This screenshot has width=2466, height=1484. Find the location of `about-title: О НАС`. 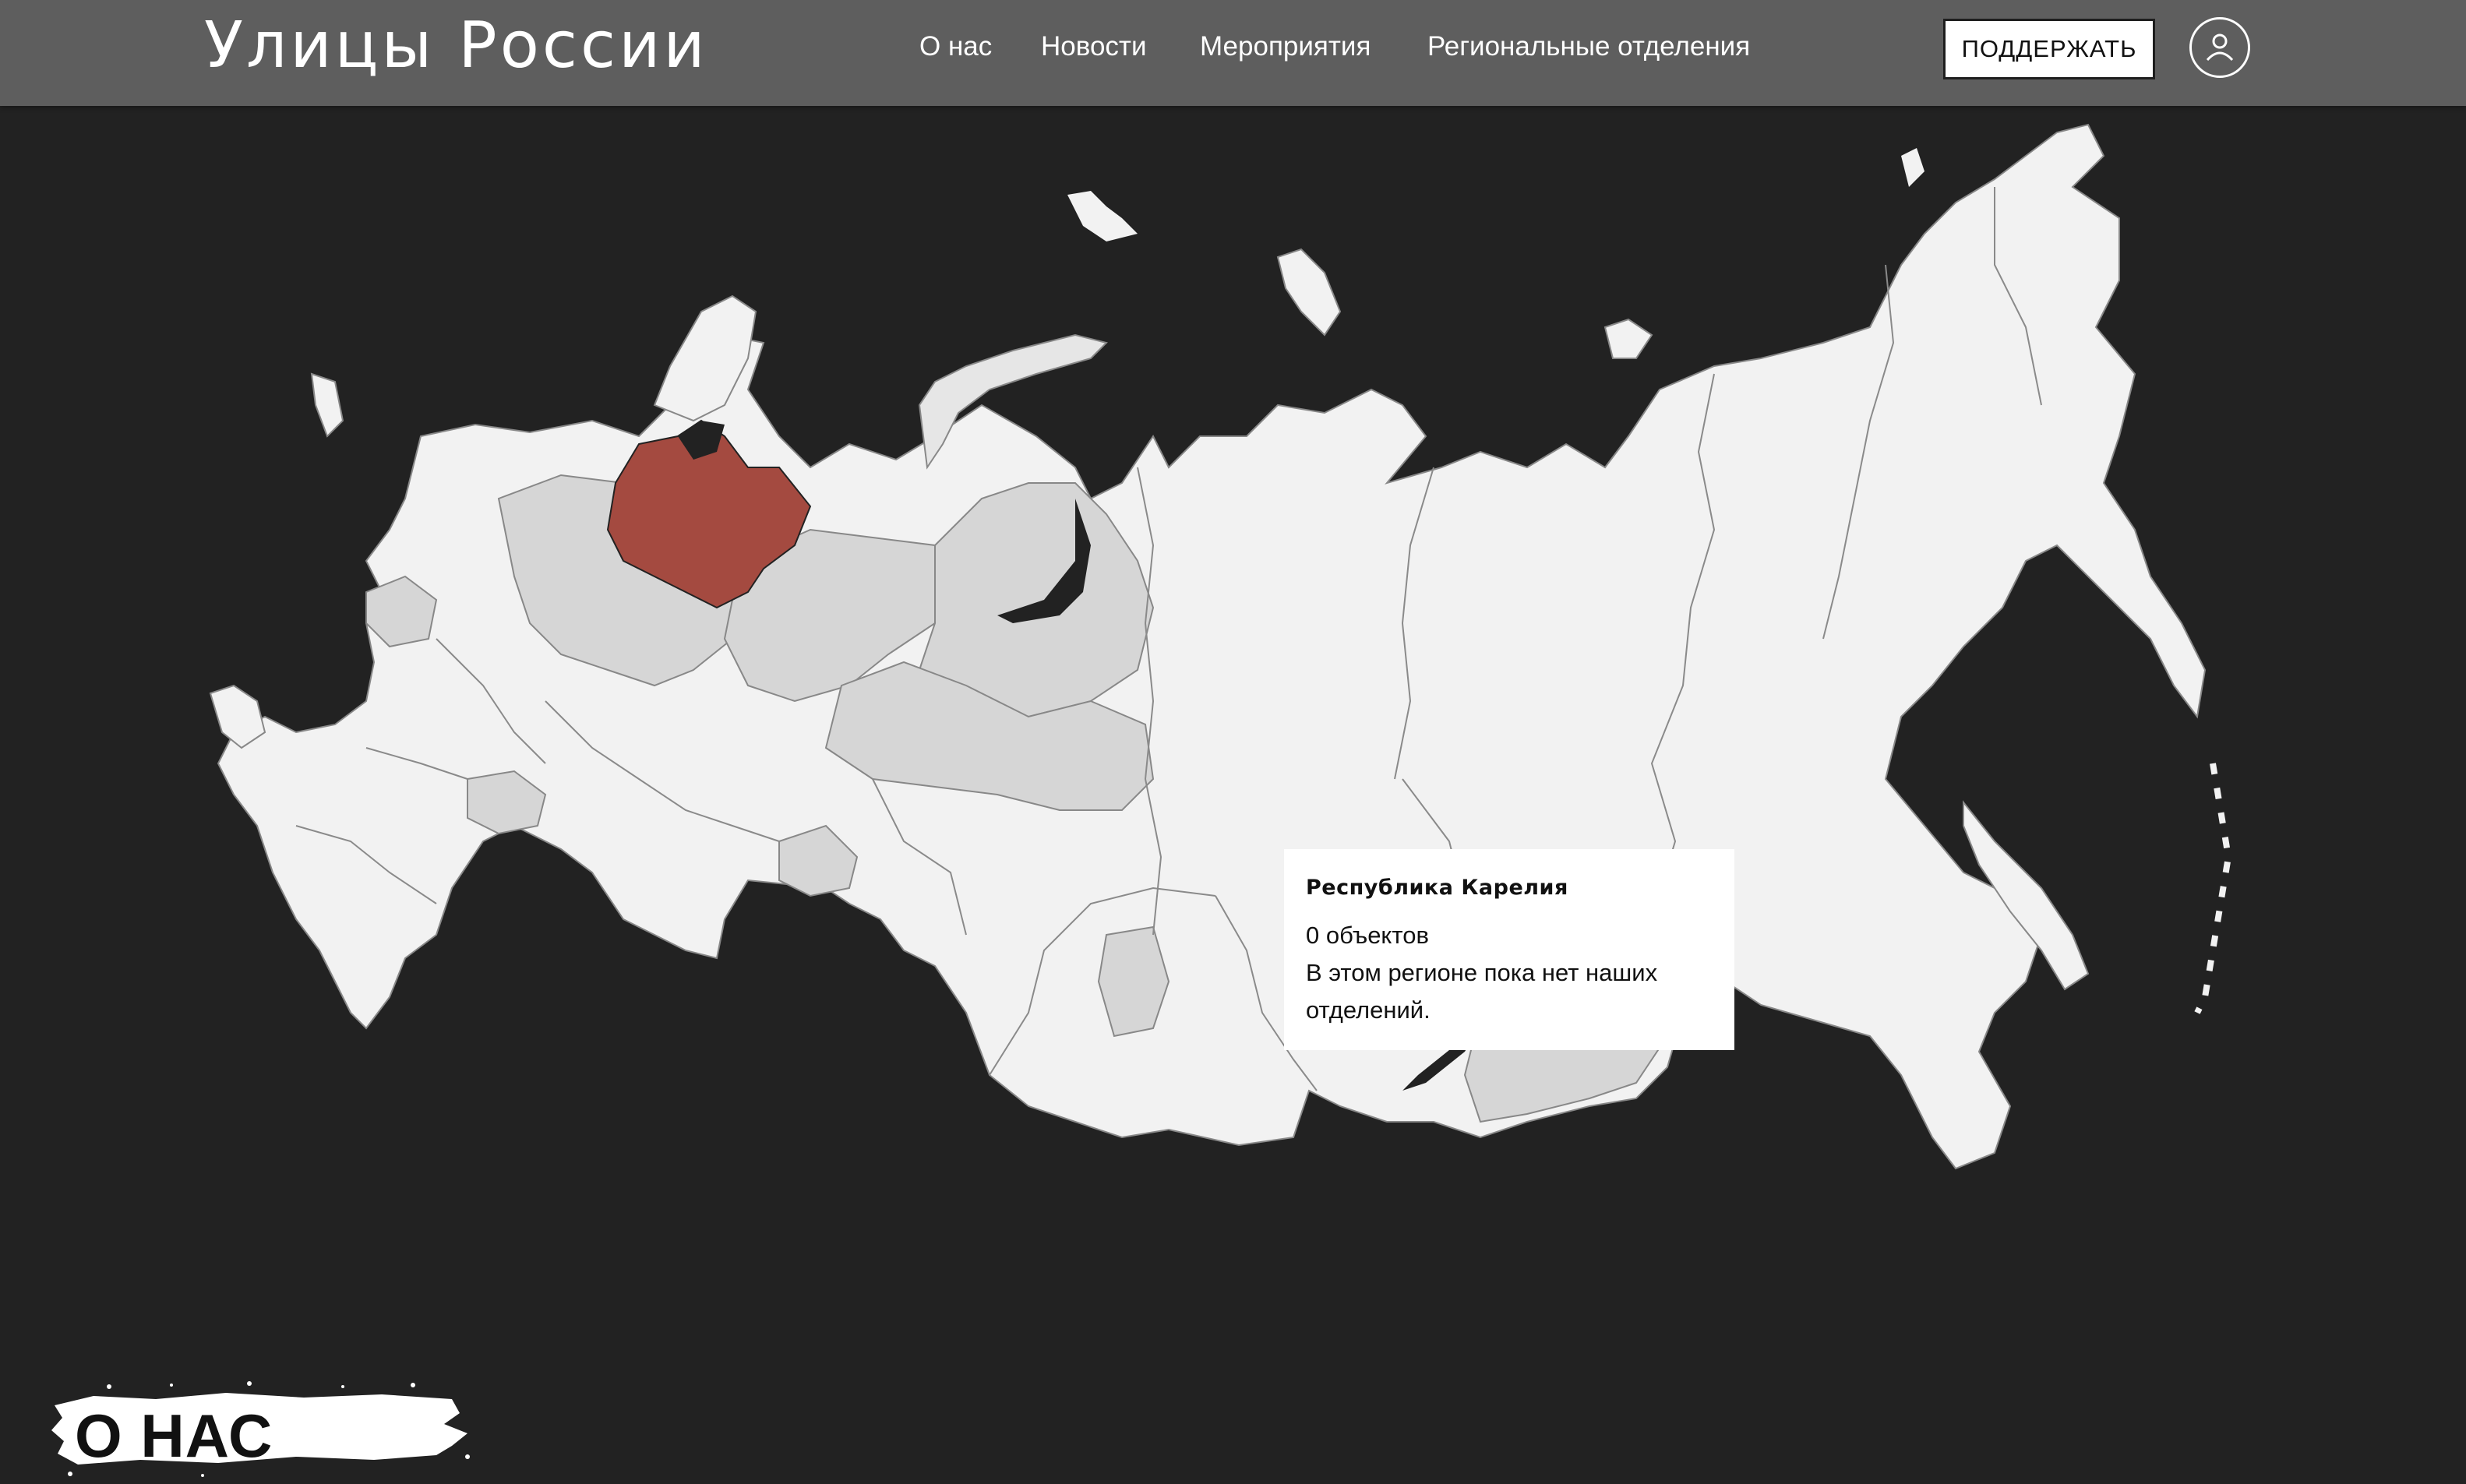

about-title: О НАС is located at coordinates (174, 1435).